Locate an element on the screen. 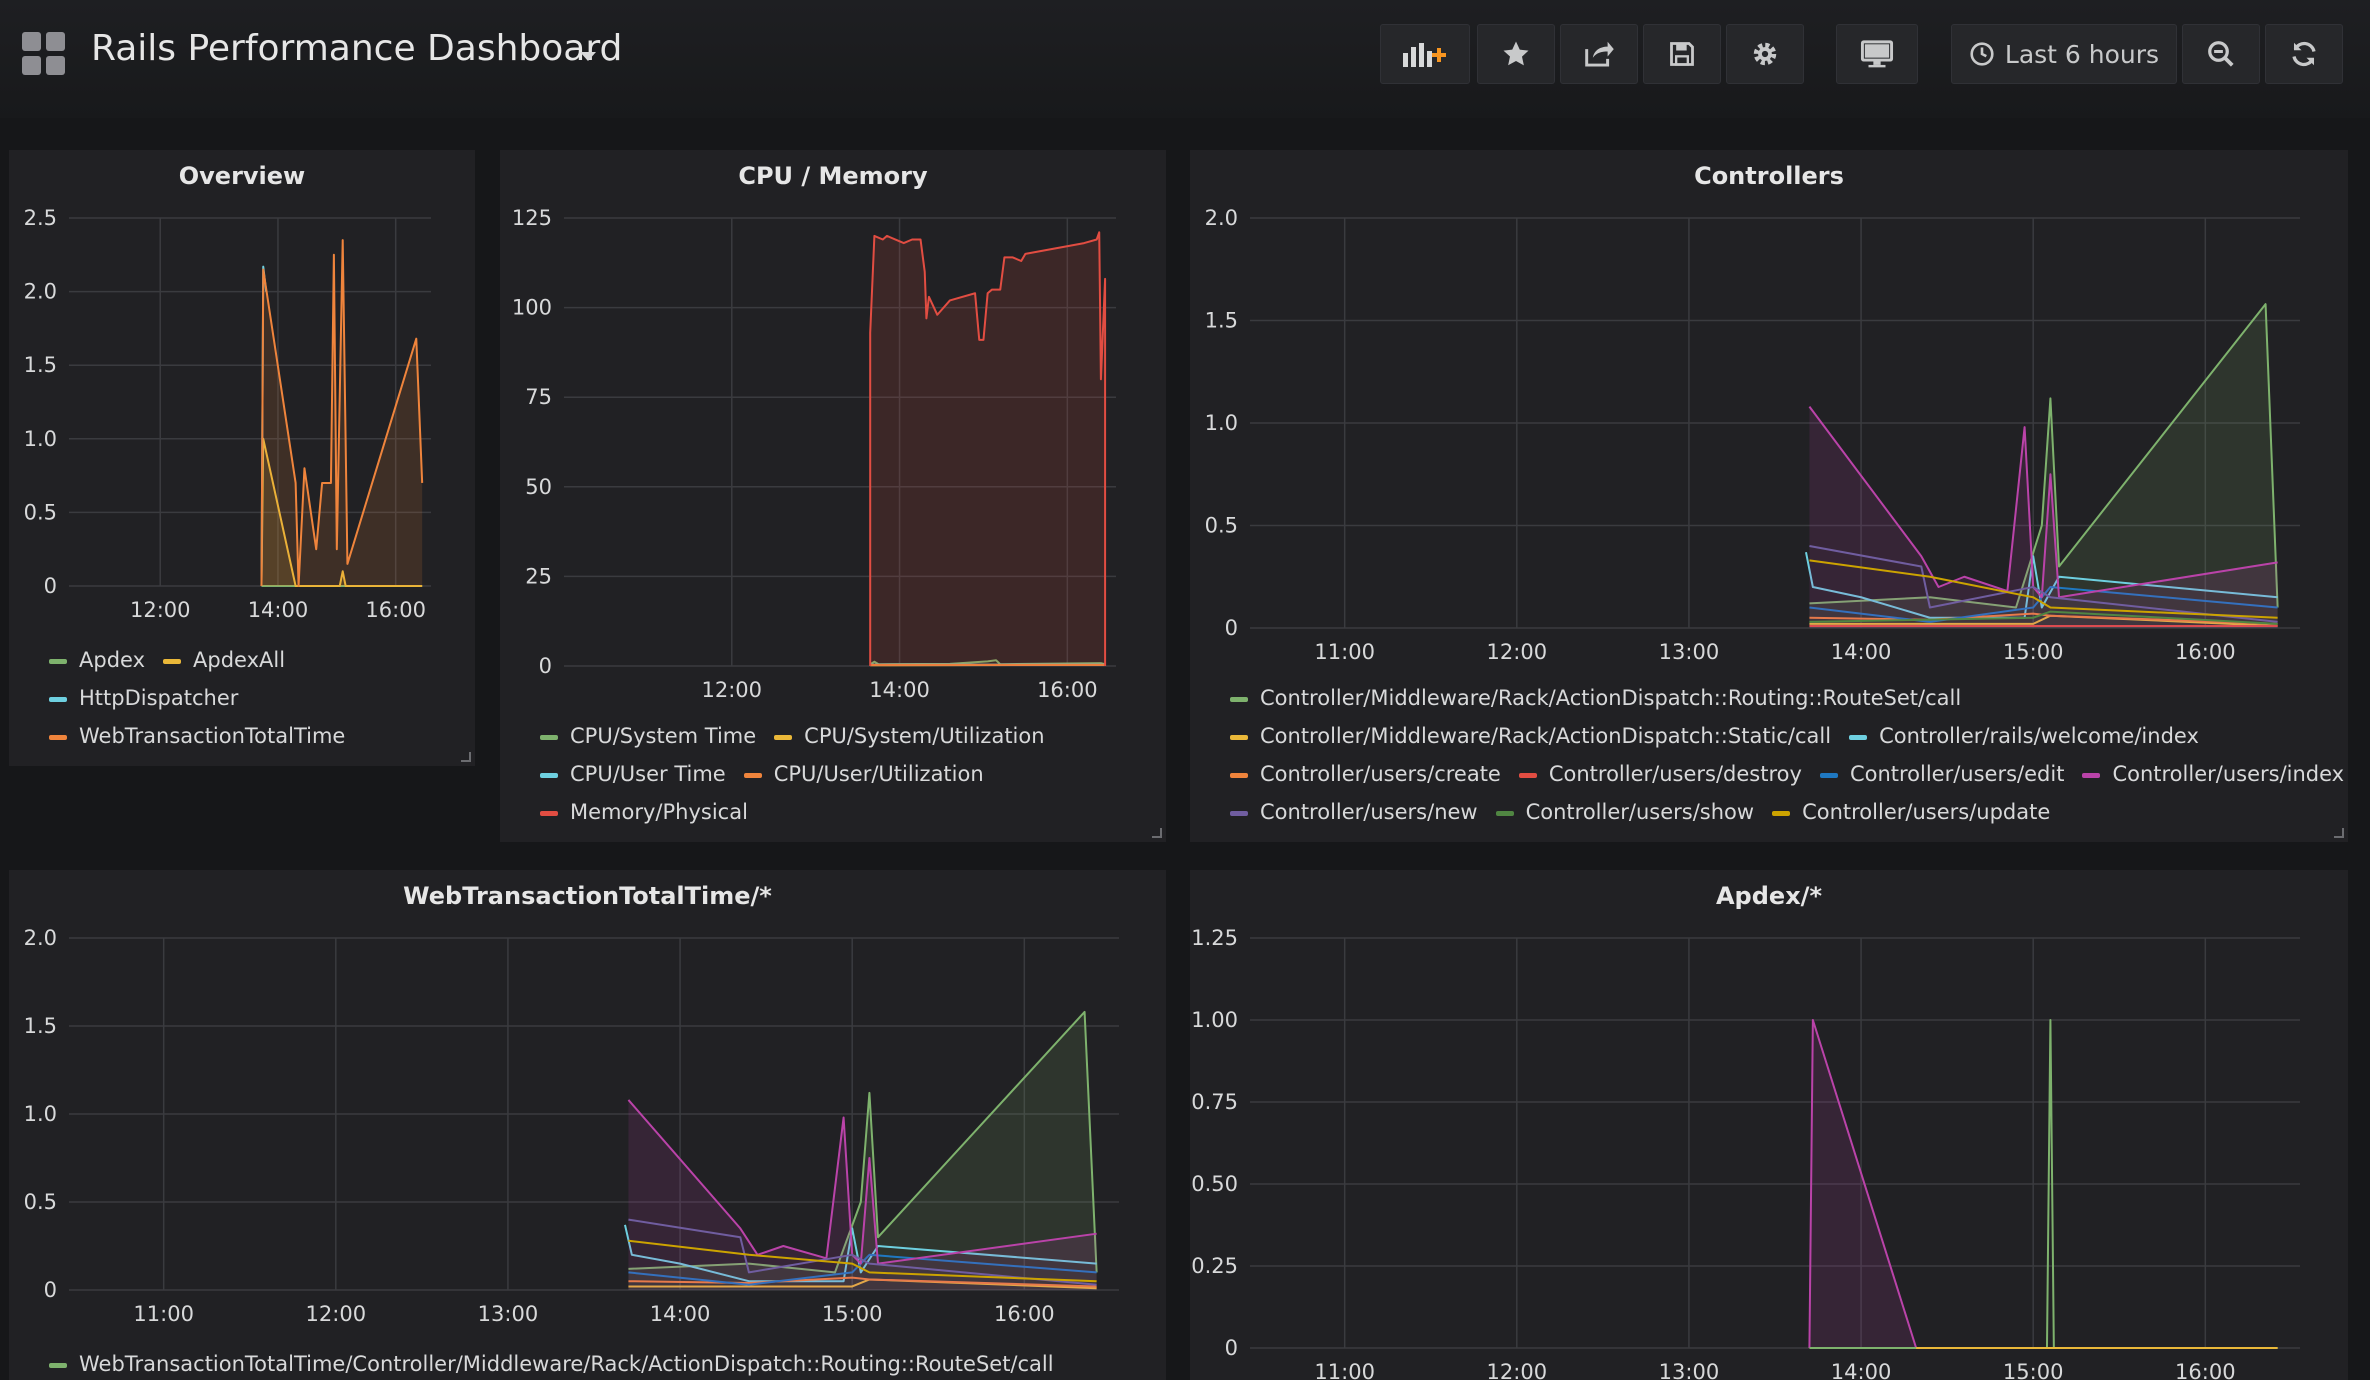  legend-item: Controller/rails/welcome/index is located at coordinates (2024, 736).